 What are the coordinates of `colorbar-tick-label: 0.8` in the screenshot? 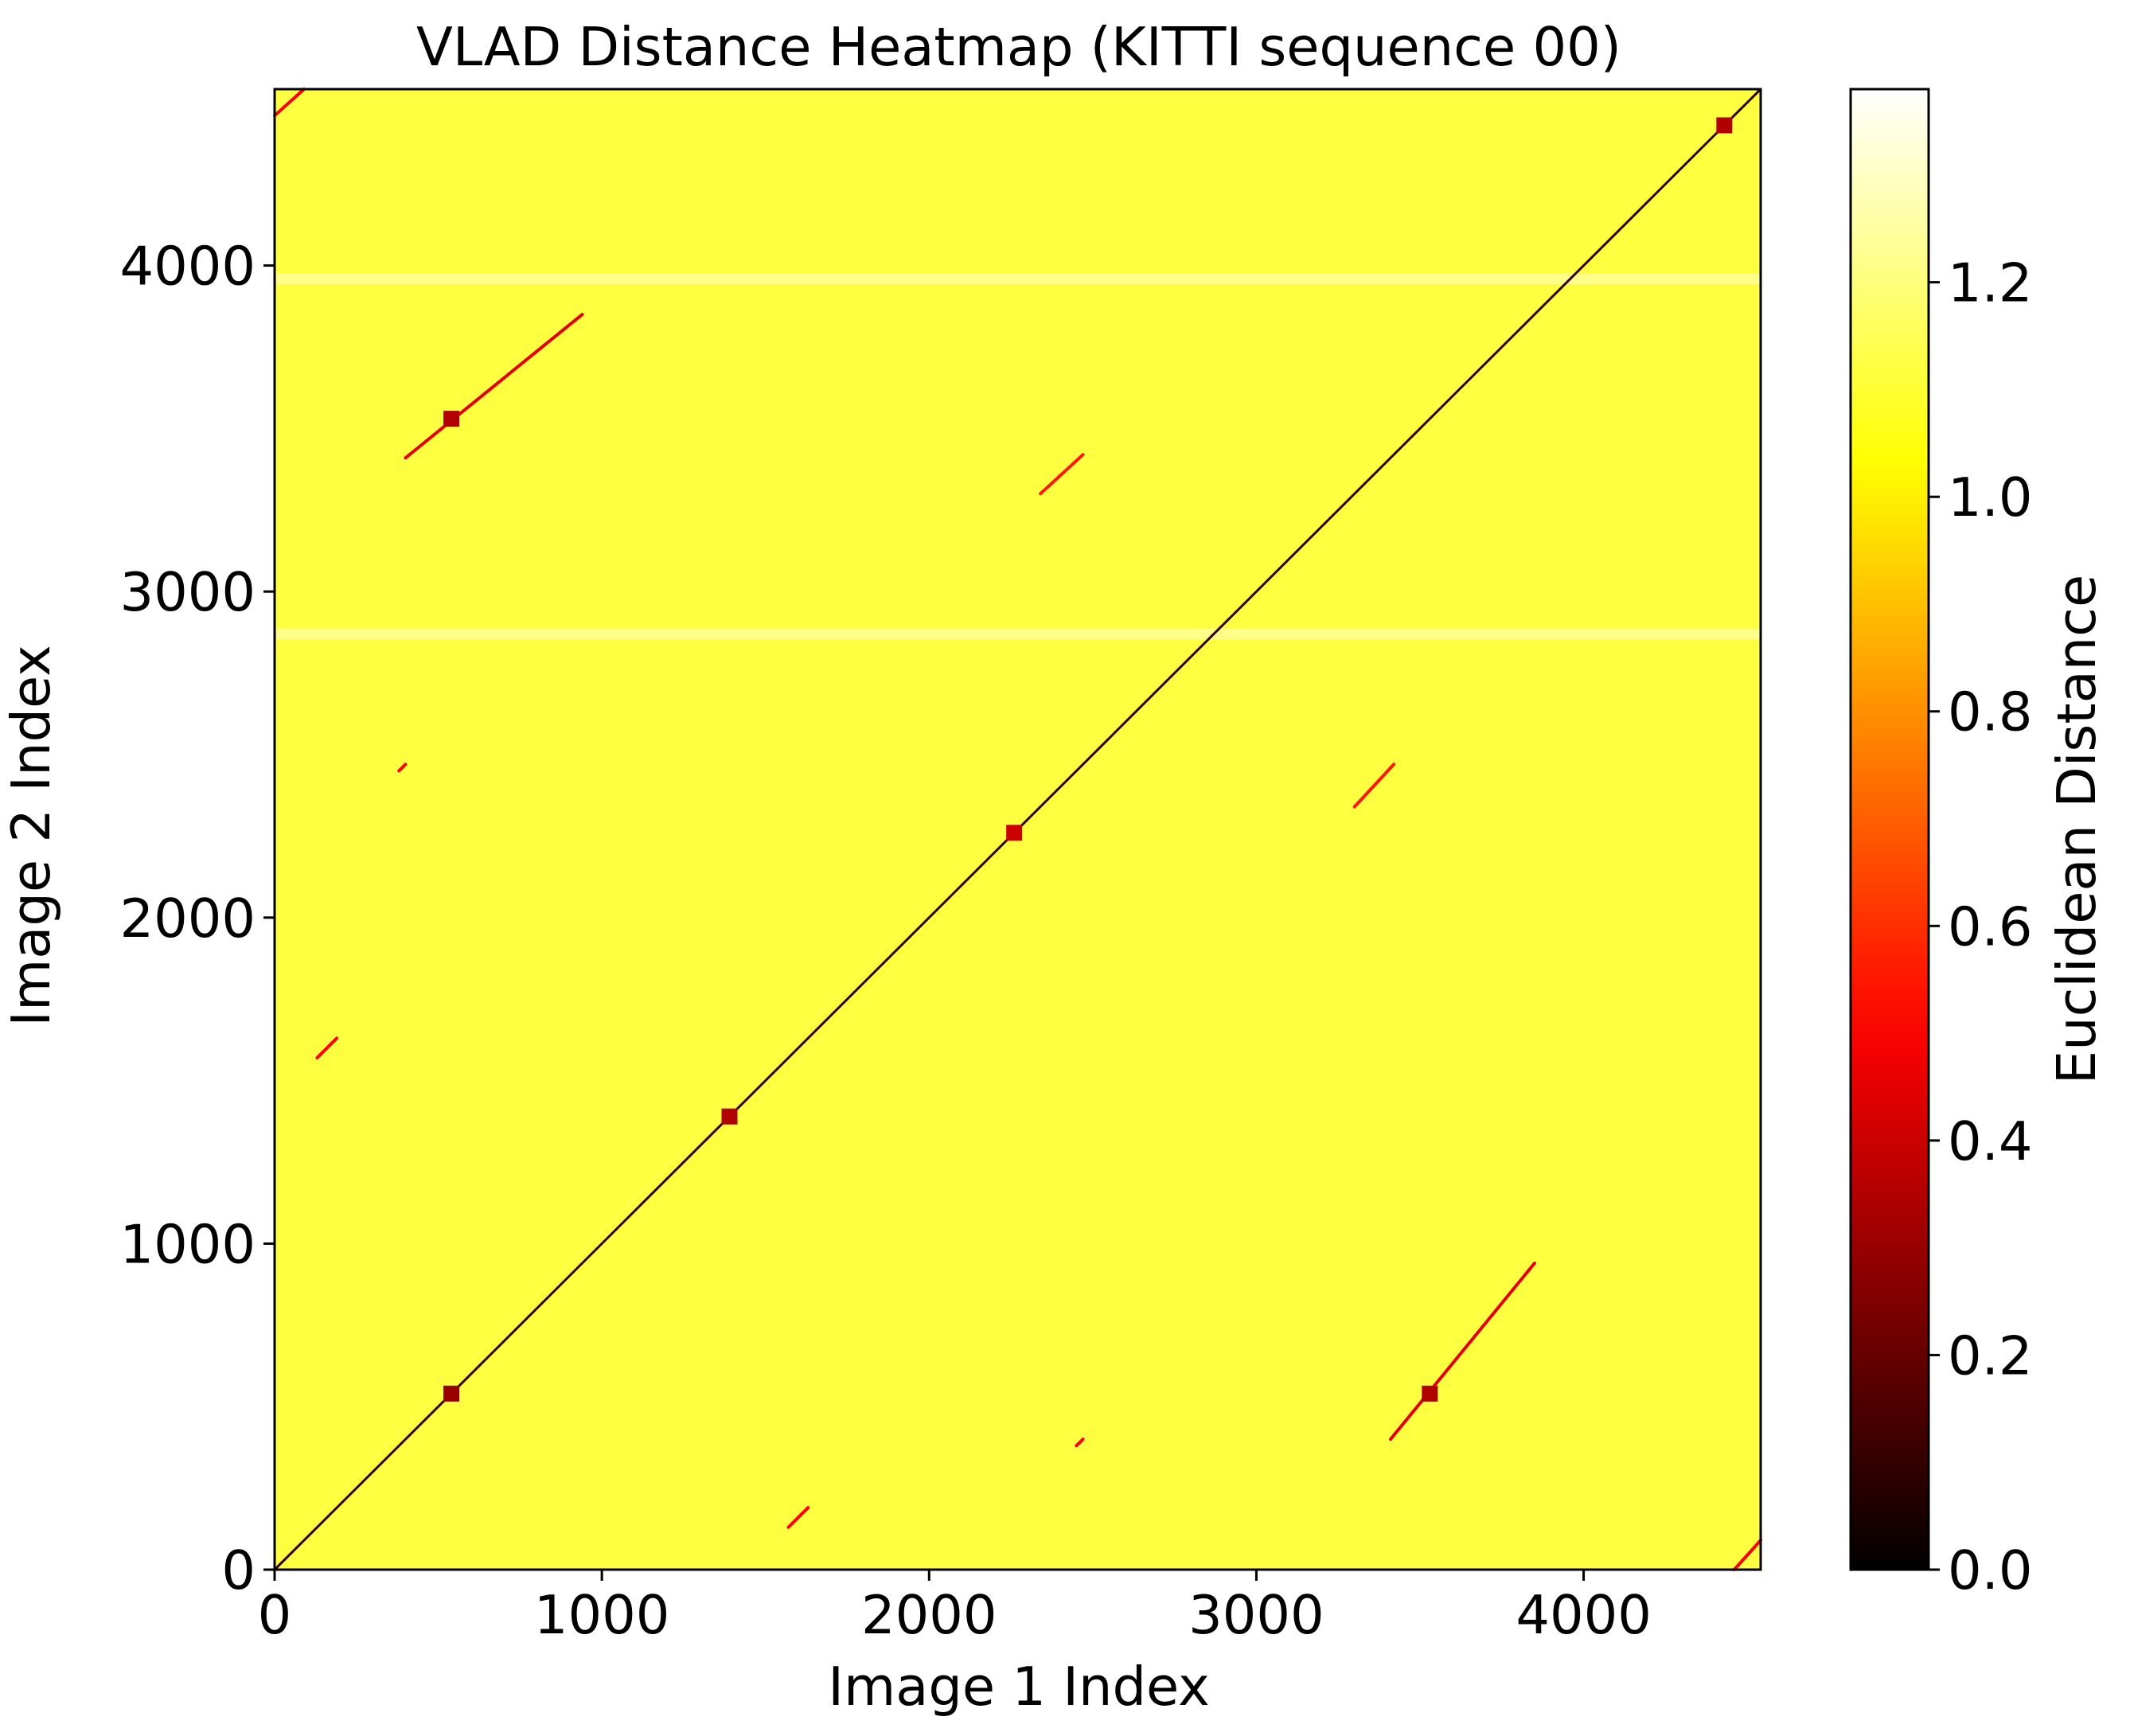 It's located at (1991, 712).